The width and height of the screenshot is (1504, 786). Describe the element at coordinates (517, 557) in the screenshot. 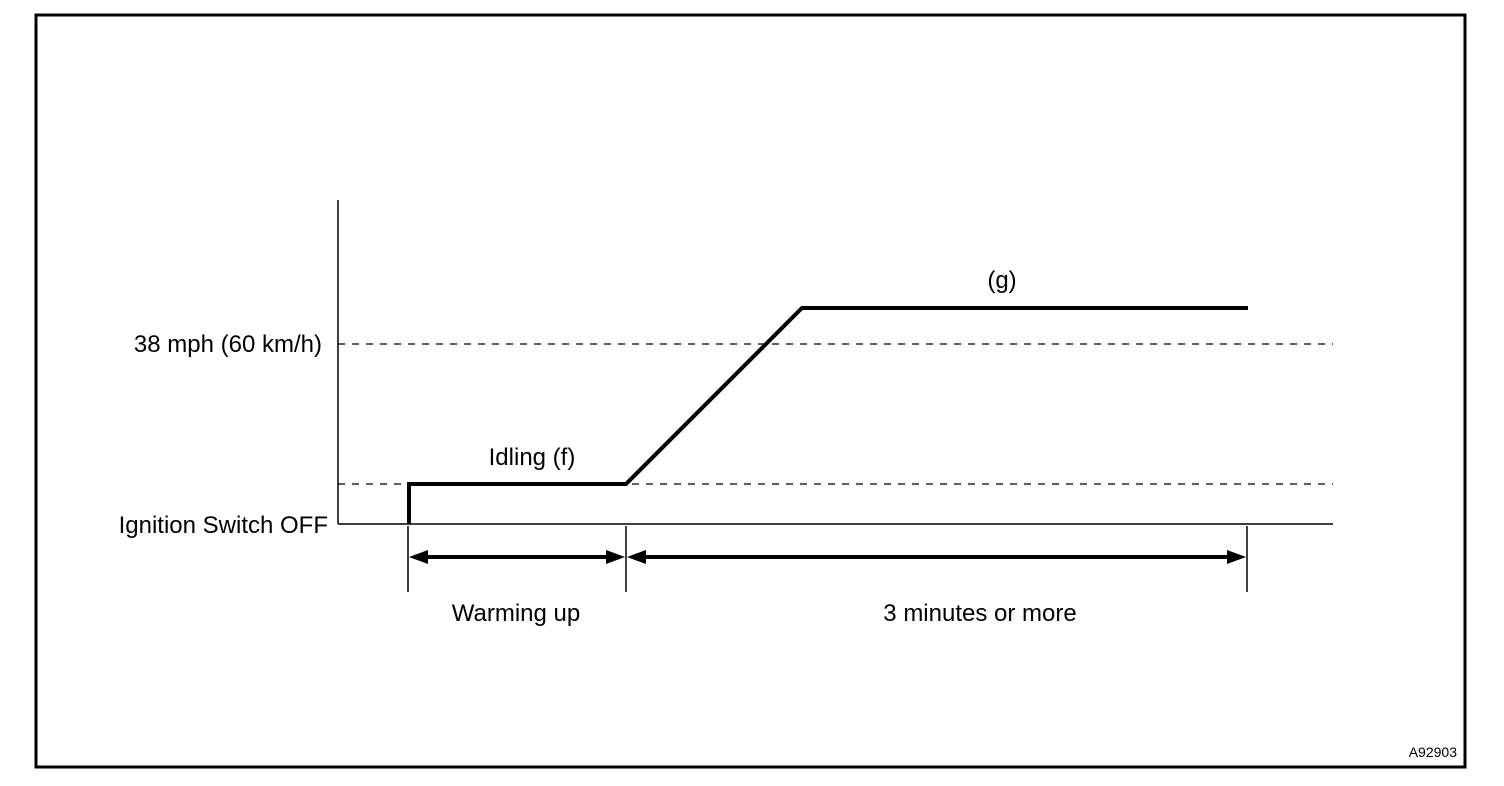

I see `warming-up-arrow` at that location.